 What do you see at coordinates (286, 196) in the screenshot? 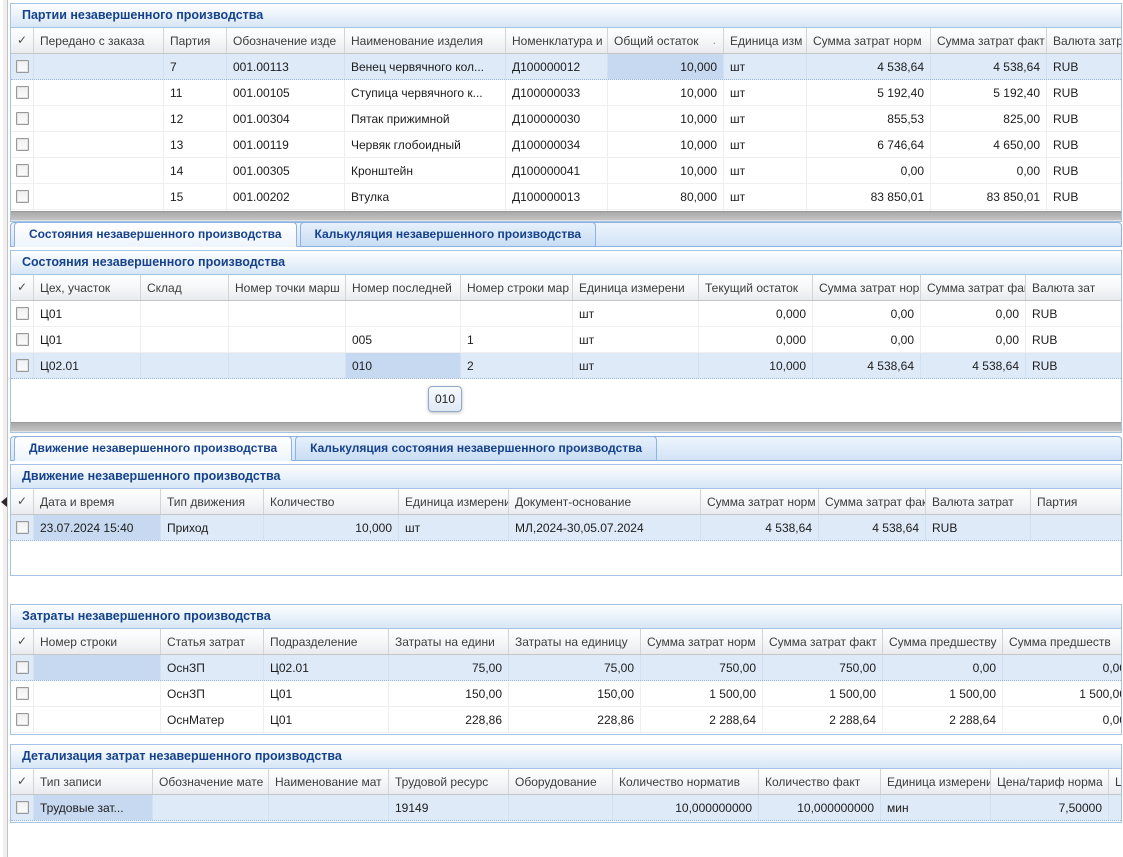
I see `grid-cell: 001.00202` at bounding box center [286, 196].